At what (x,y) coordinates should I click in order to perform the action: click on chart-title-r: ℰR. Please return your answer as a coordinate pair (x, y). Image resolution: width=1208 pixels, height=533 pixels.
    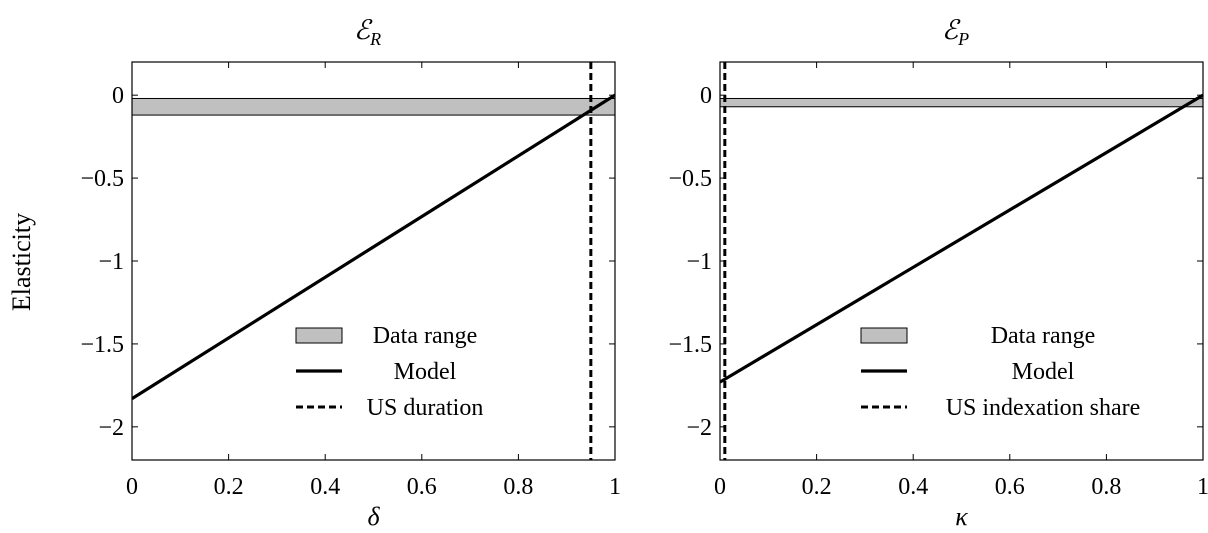
    Looking at the image, I should click on (367, 32).